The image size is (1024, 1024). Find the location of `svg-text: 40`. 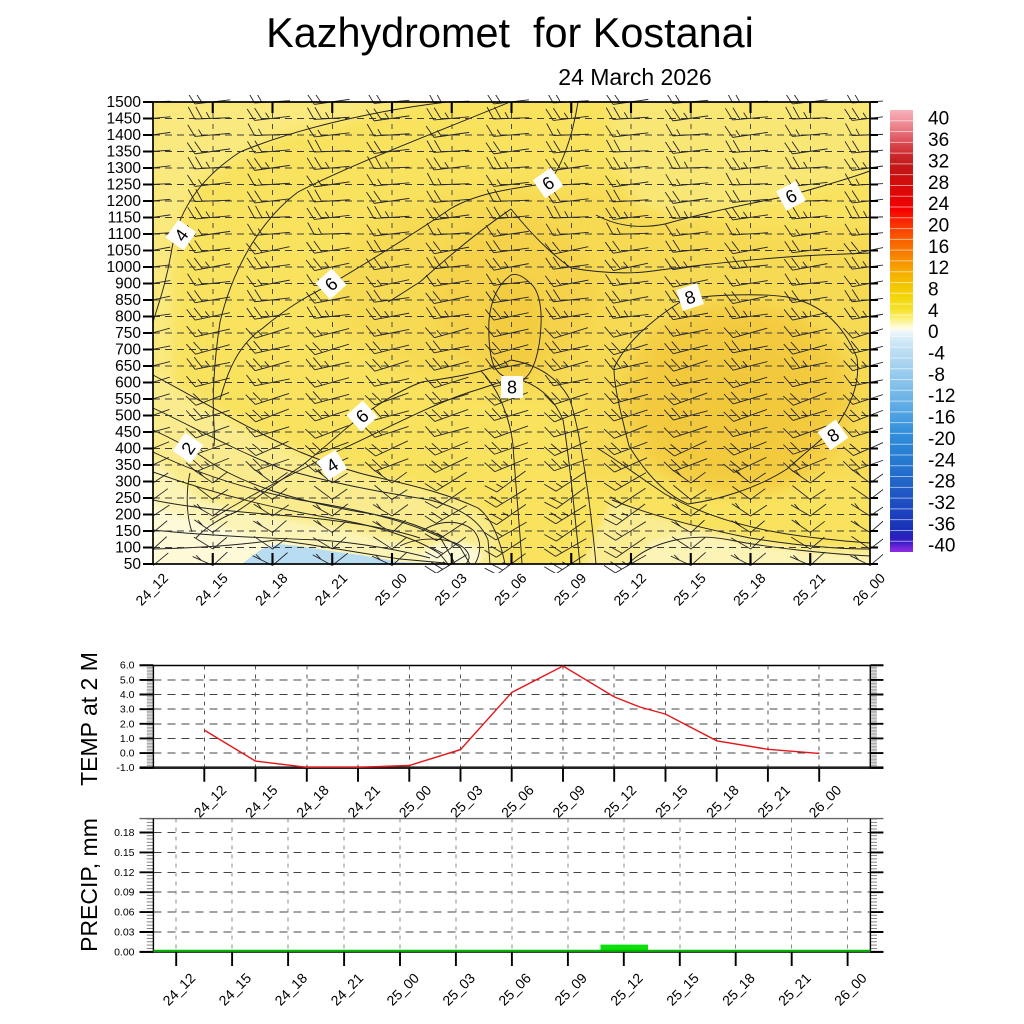

svg-text: 40 is located at coordinates (938, 119).